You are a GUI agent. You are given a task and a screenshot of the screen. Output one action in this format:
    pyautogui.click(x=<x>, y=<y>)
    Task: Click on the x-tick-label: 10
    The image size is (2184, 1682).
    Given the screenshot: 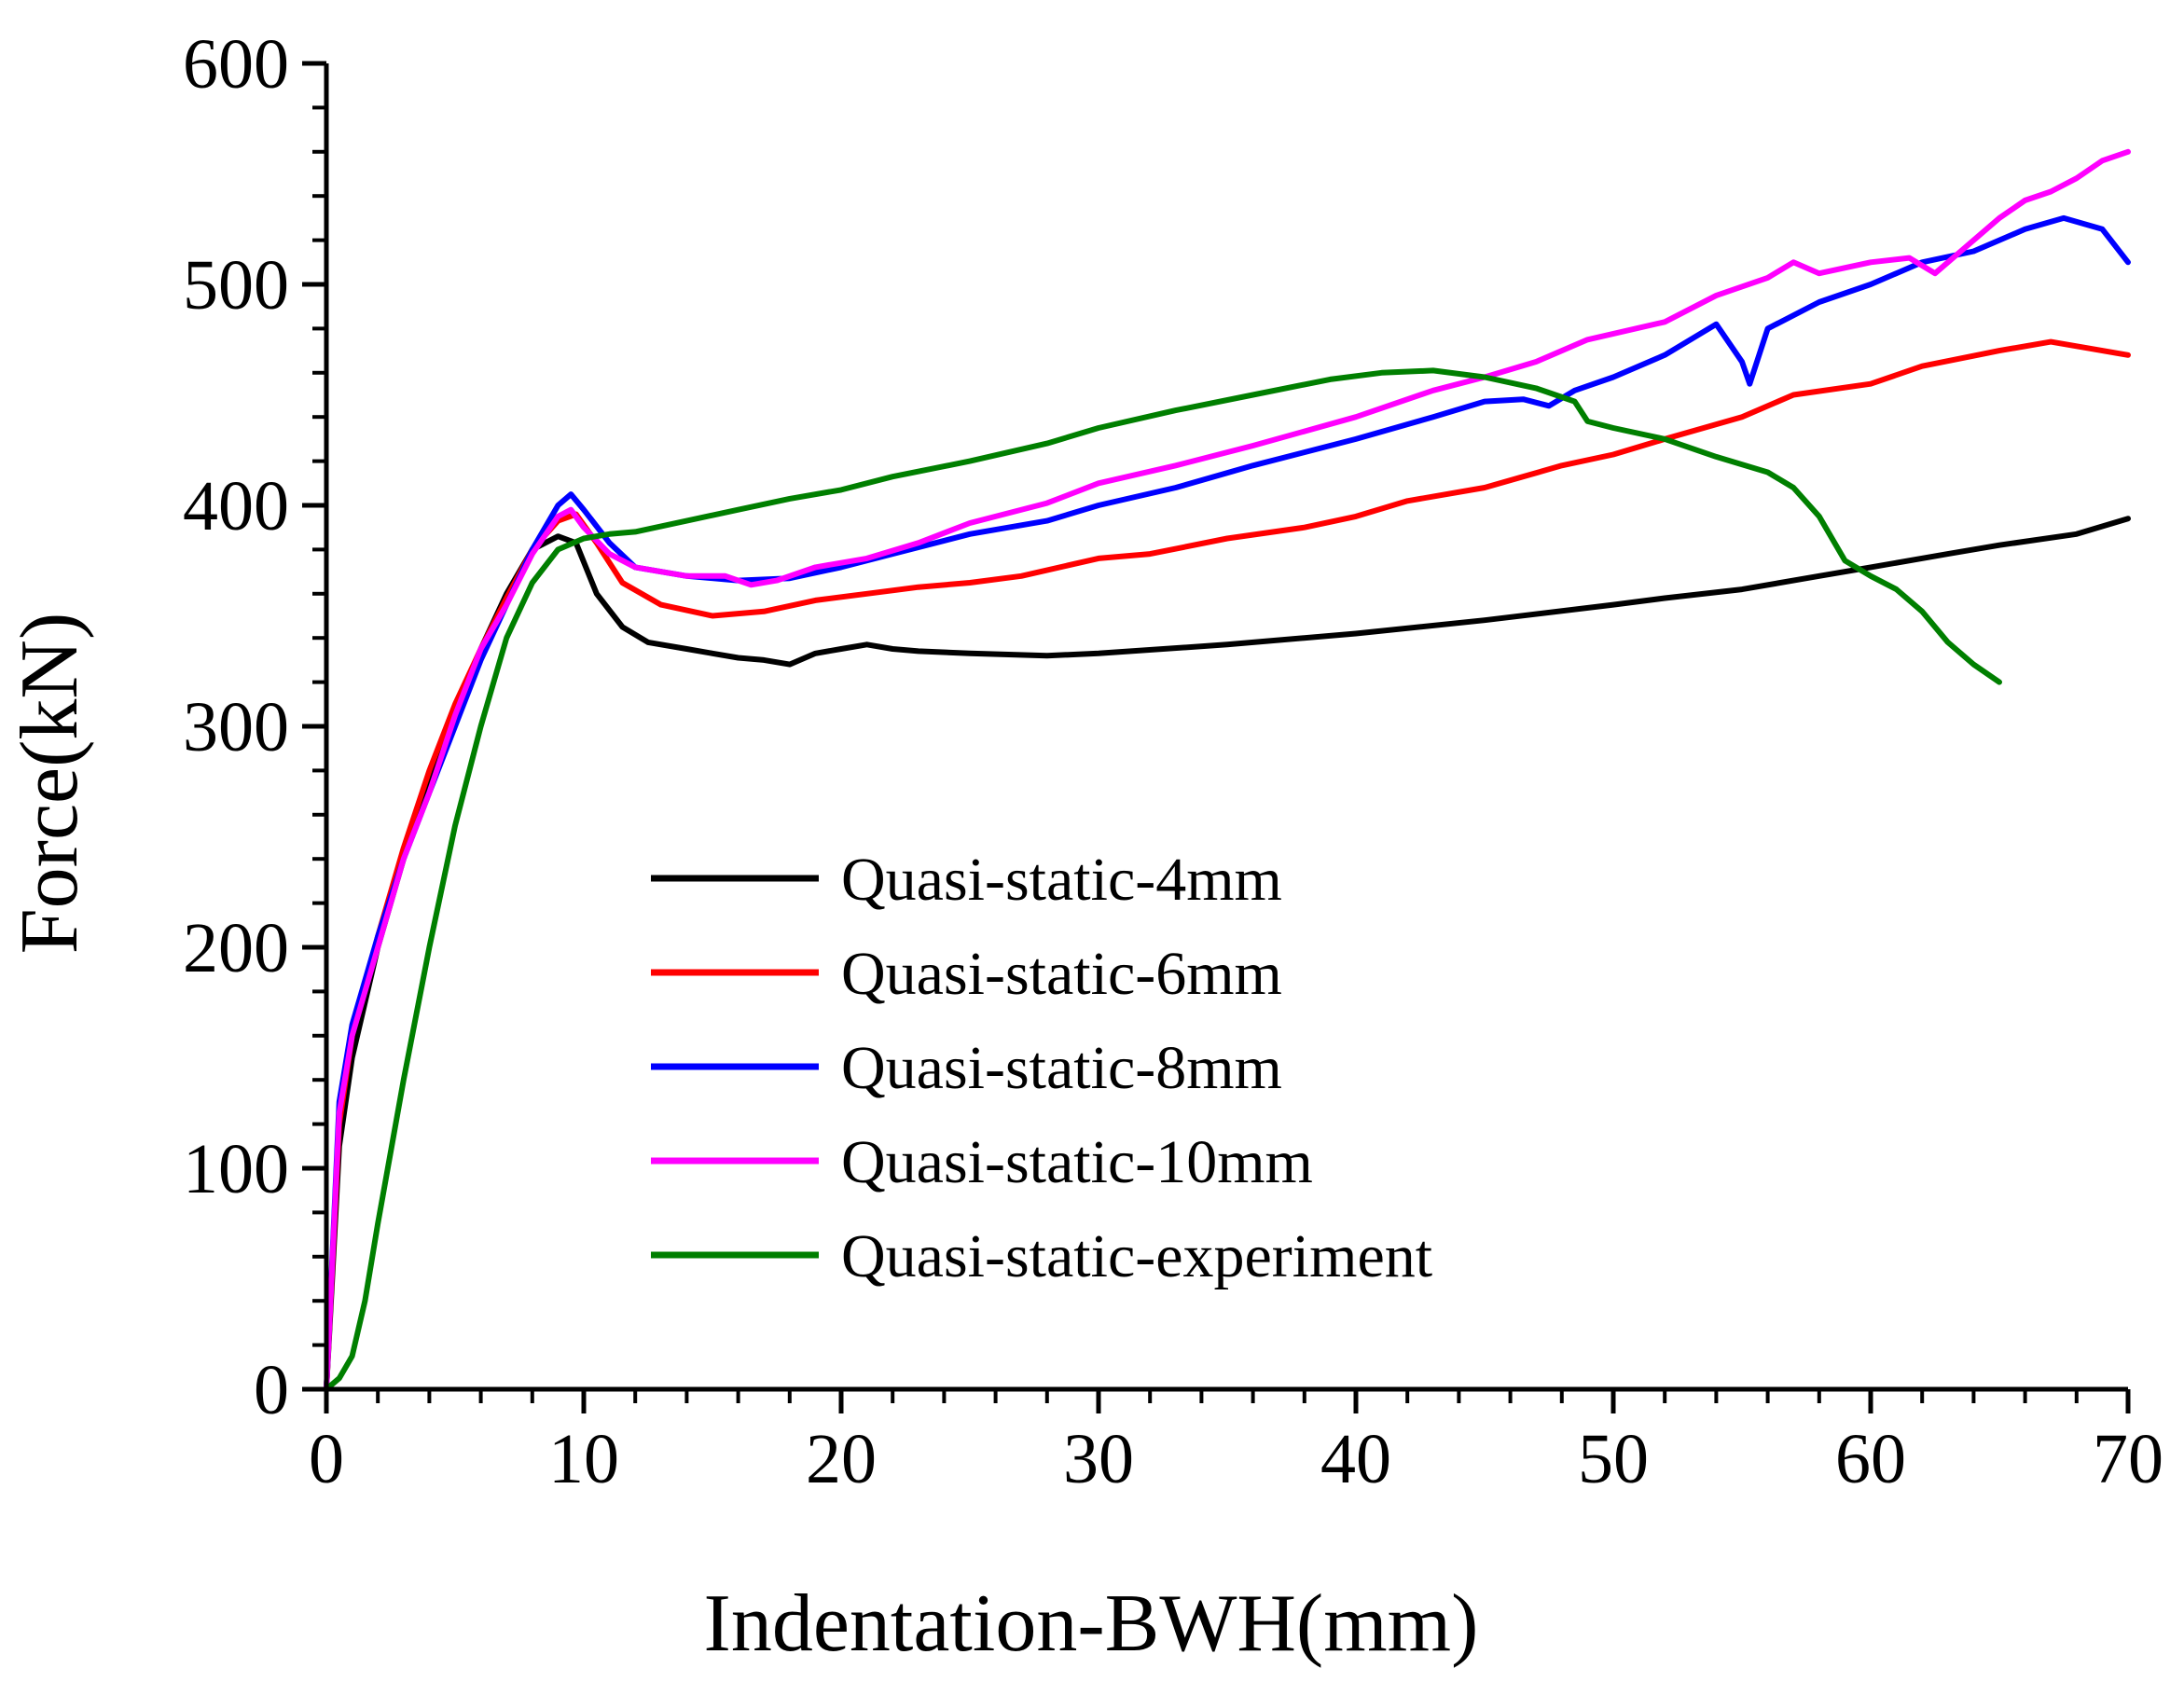 What is the action you would take?
    pyautogui.click(x=583, y=1459)
    